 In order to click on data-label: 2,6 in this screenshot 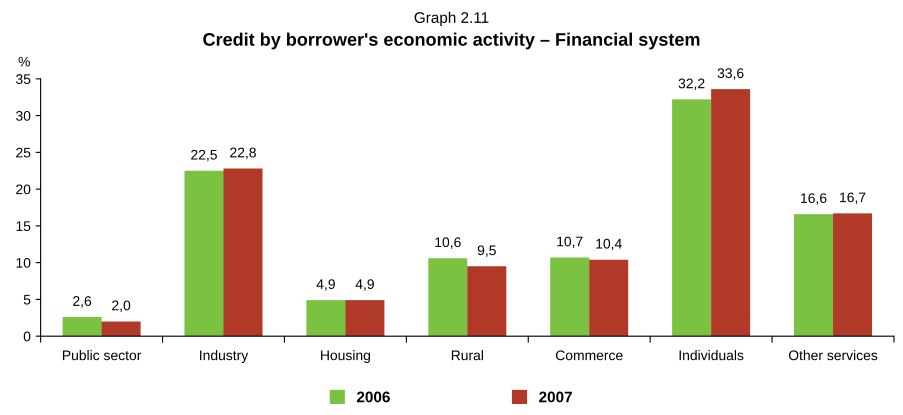, I will do `click(82, 302)`.